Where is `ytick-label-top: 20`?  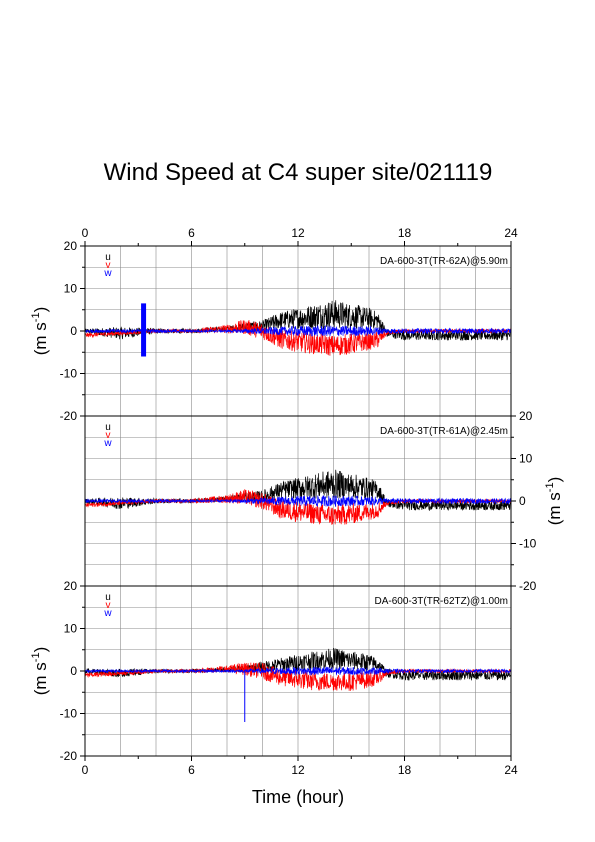 ytick-label-top: 20 is located at coordinates (71, 246).